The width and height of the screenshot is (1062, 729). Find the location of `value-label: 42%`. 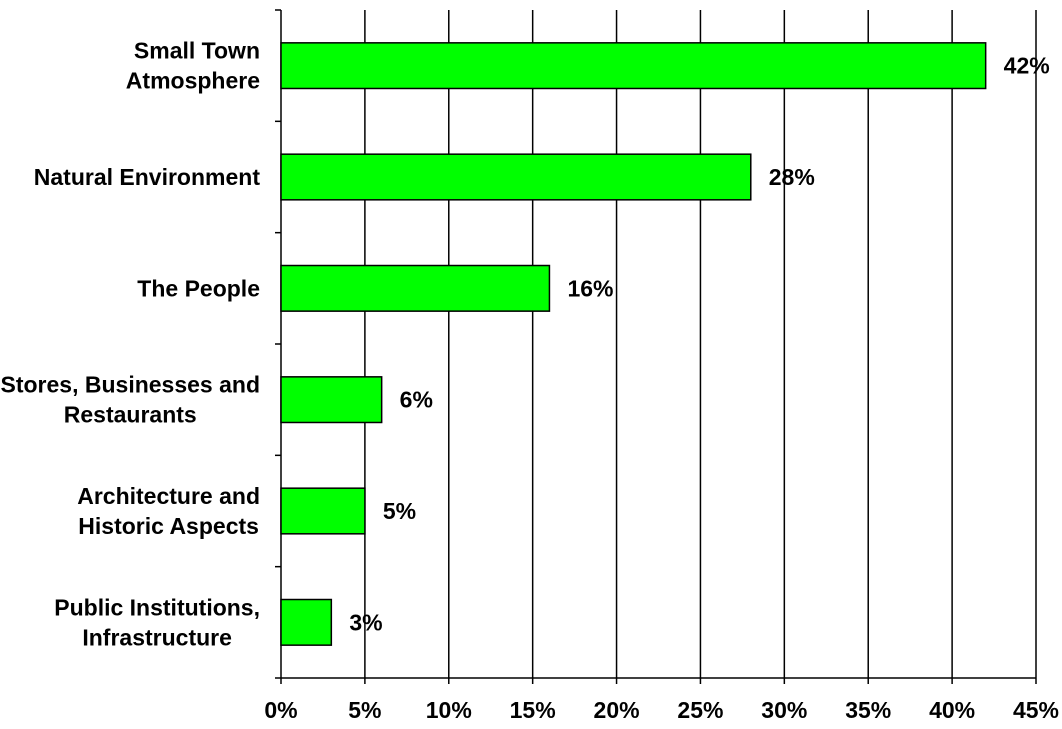

value-label: 42% is located at coordinates (1027, 66).